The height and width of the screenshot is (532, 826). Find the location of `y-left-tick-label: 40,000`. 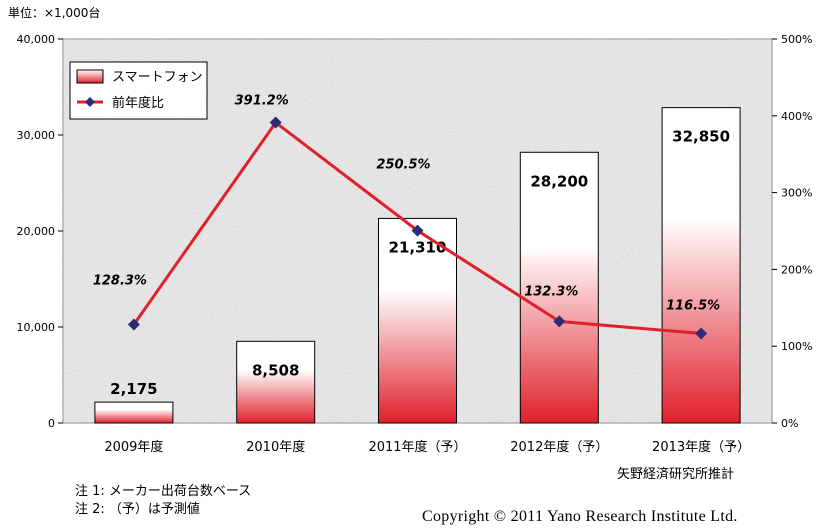

y-left-tick-label: 40,000 is located at coordinates (36, 39).